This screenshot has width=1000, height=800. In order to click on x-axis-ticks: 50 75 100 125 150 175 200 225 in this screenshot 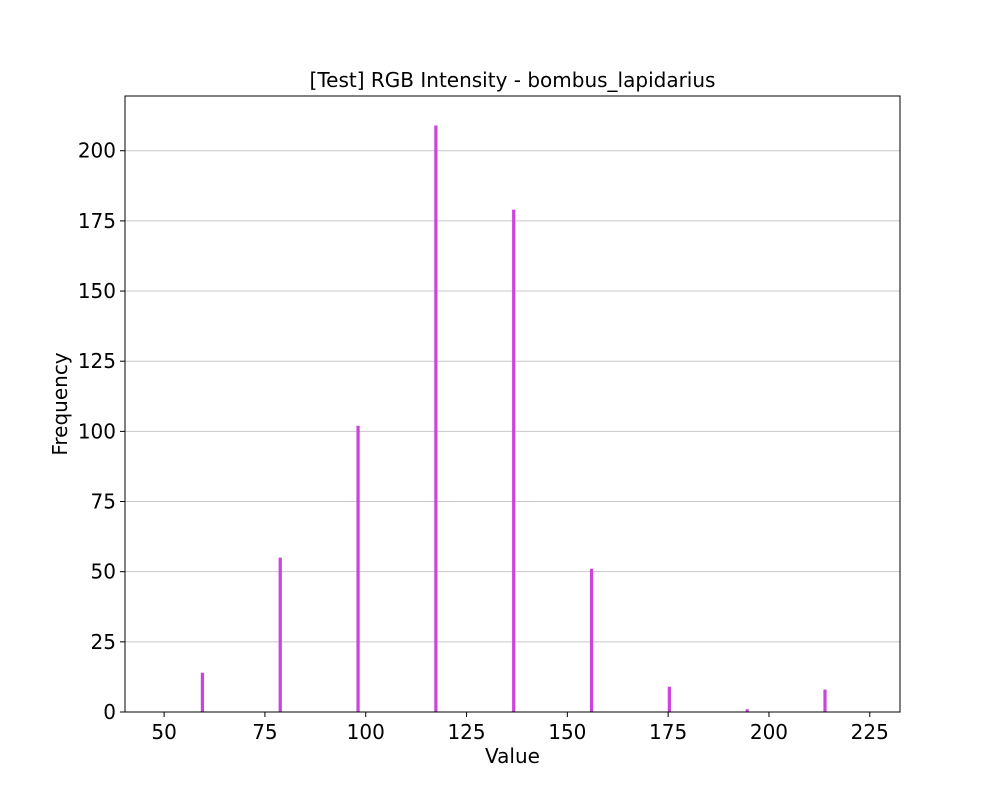, I will do `click(520, 728)`.